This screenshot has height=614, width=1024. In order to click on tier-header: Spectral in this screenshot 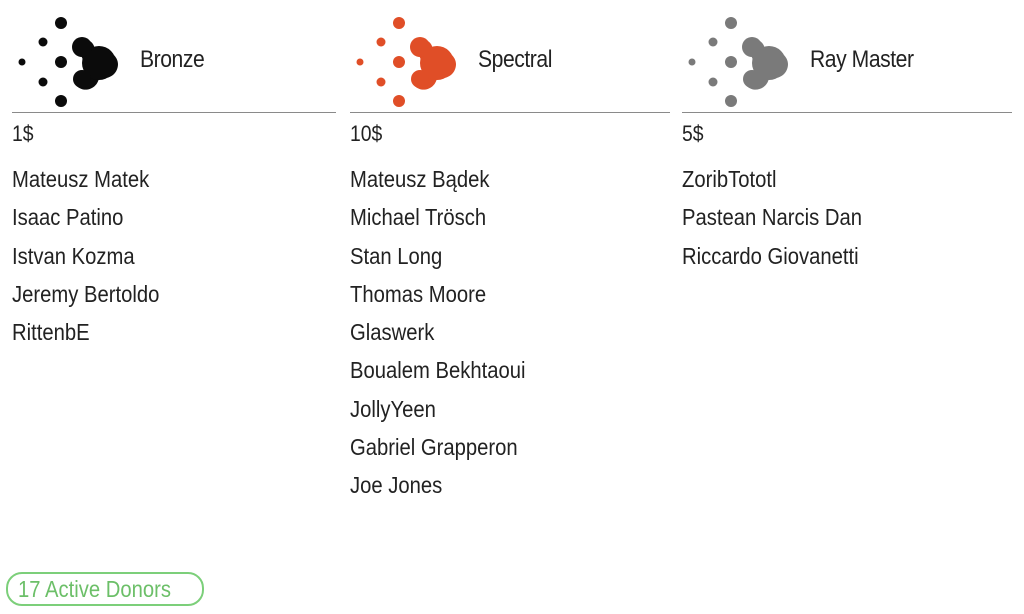, I will do `click(510, 61)`.